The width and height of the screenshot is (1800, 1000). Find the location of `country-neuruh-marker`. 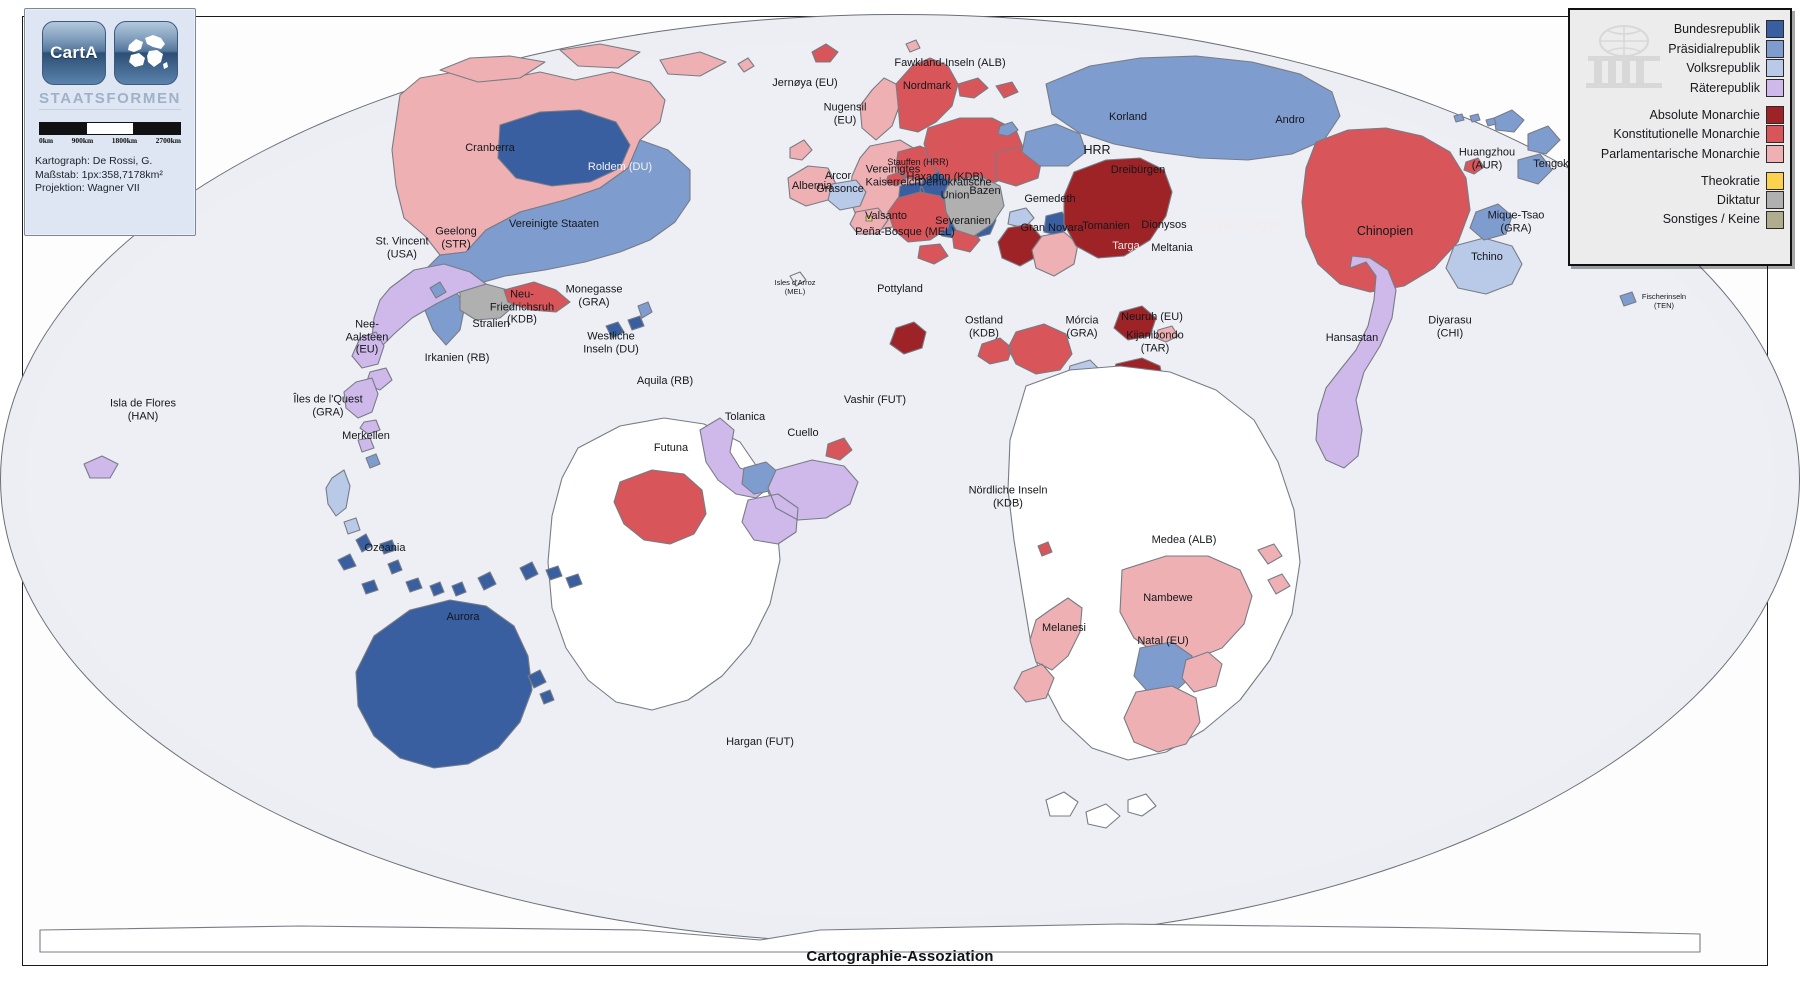

country-neuruh-marker is located at coordinates (1167, 334).